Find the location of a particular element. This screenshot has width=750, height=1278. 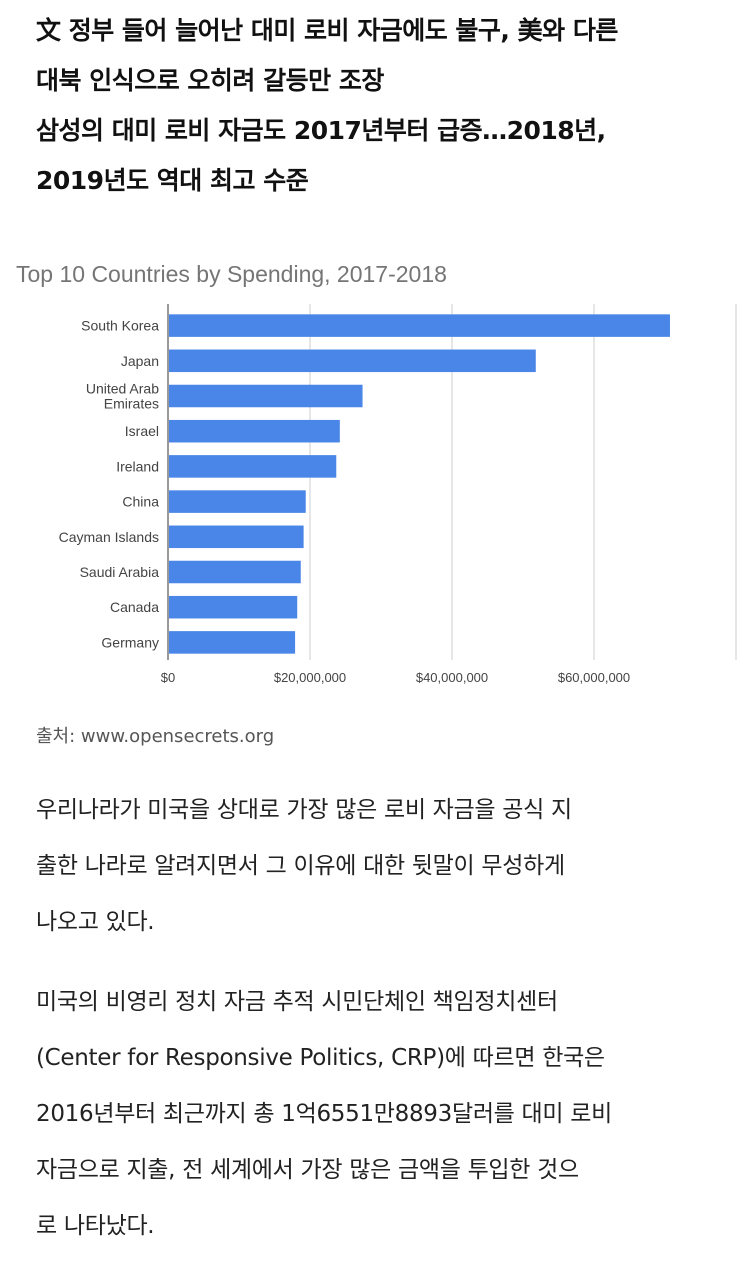

category-label: Germany is located at coordinates (130, 642).